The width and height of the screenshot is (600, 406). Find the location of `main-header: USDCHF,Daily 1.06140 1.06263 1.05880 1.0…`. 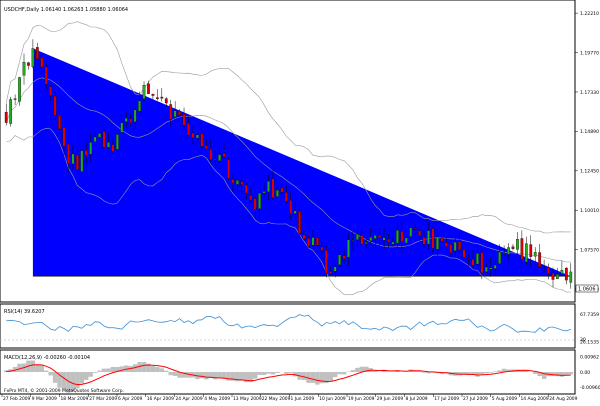

main-header: USDCHF,Daily 1.06140 1.06263 1.05880 1.0… is located at coordinates (66, 10).